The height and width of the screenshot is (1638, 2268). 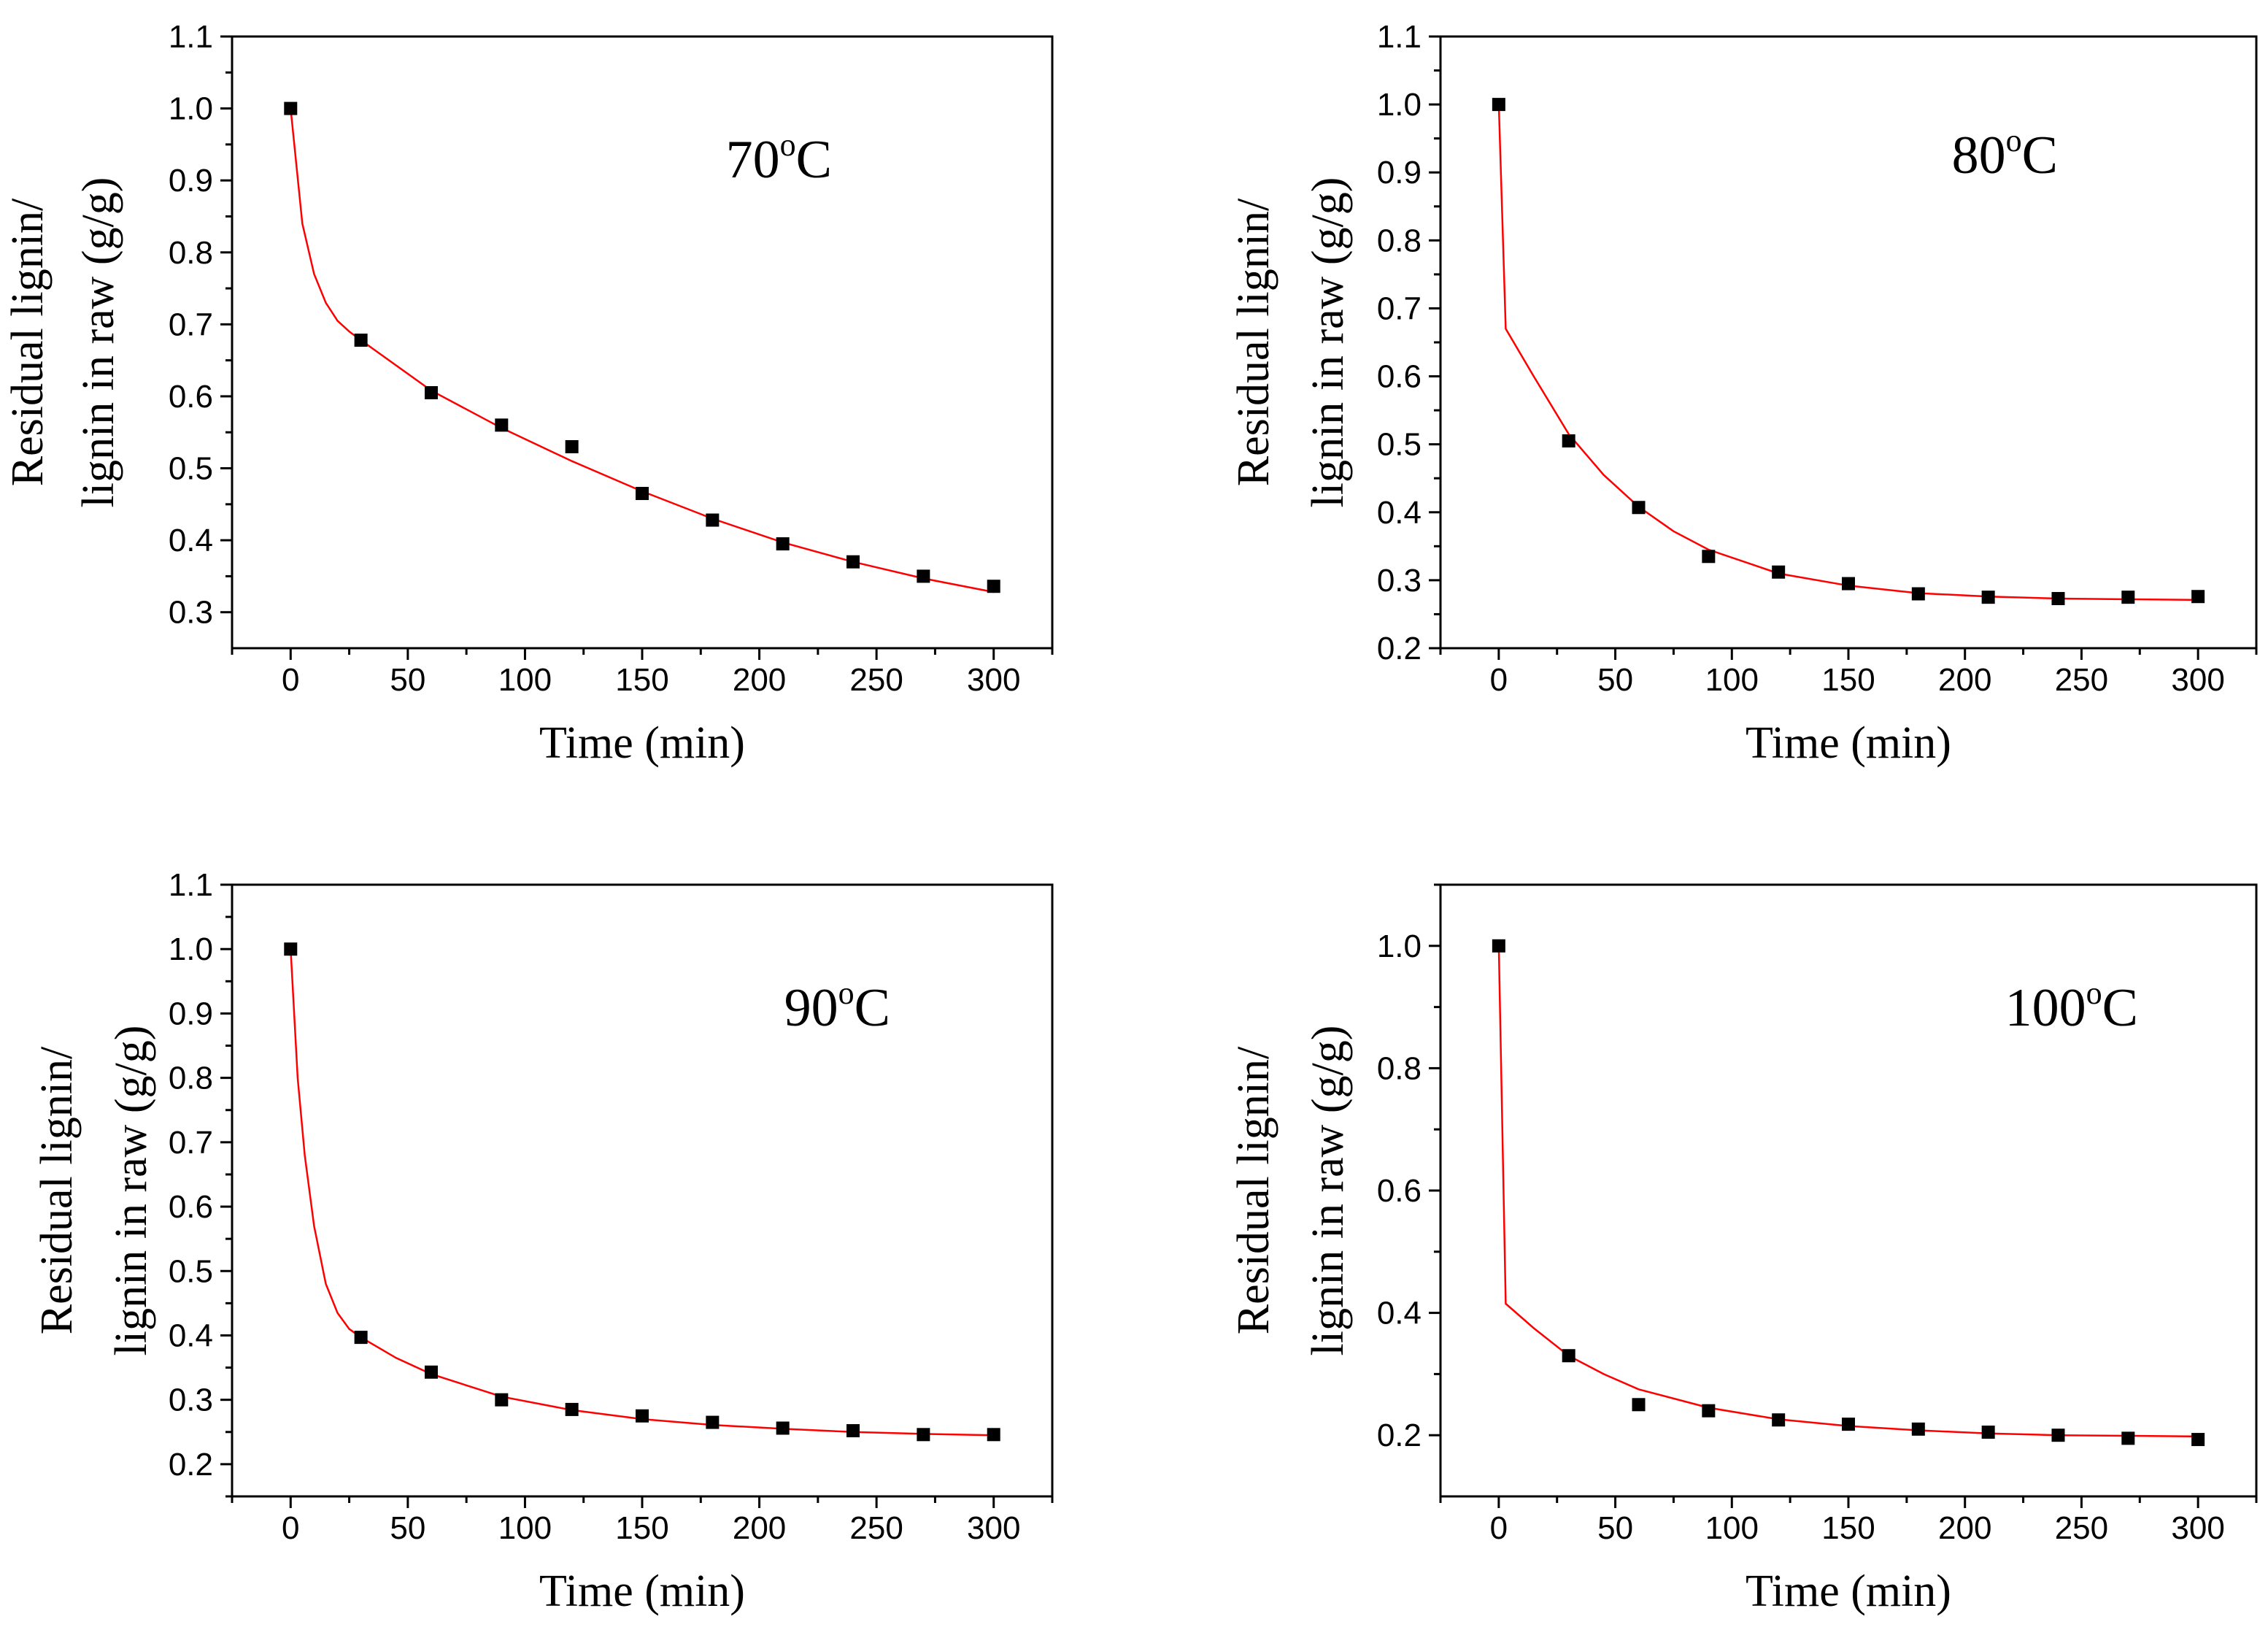 I want to click on temperature-value: 70, so click(x=753, y=160).